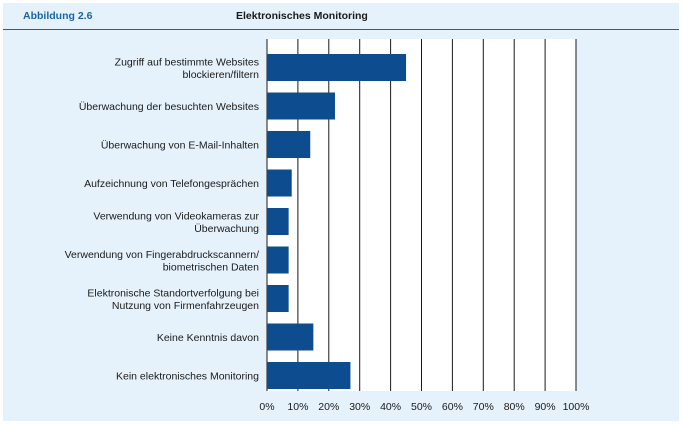 The width and height of the screenshot is (683, 426). Describe the element at coordinates (452, 407) in the screenshot. I see `x-tick-label: 60%` at that location.